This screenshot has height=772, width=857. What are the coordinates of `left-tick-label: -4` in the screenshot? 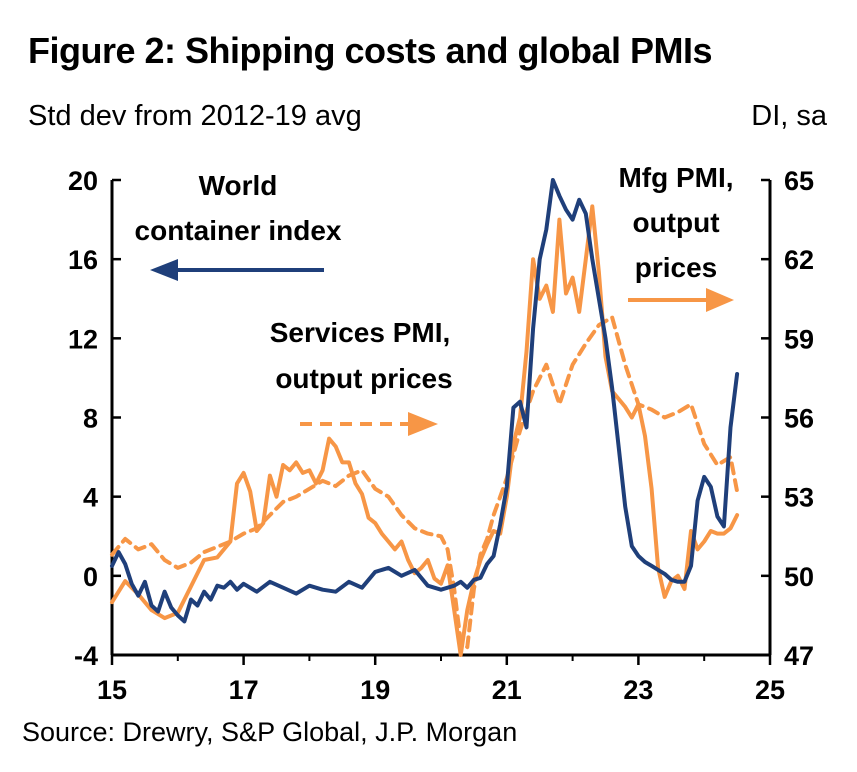 It's located at (86, 656).